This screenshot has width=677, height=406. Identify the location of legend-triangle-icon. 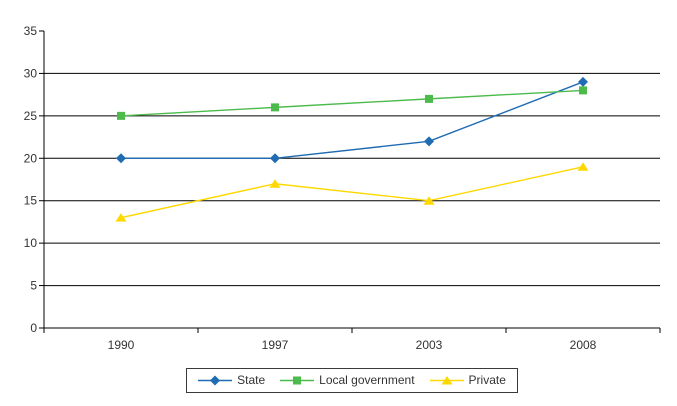
(446, 379).